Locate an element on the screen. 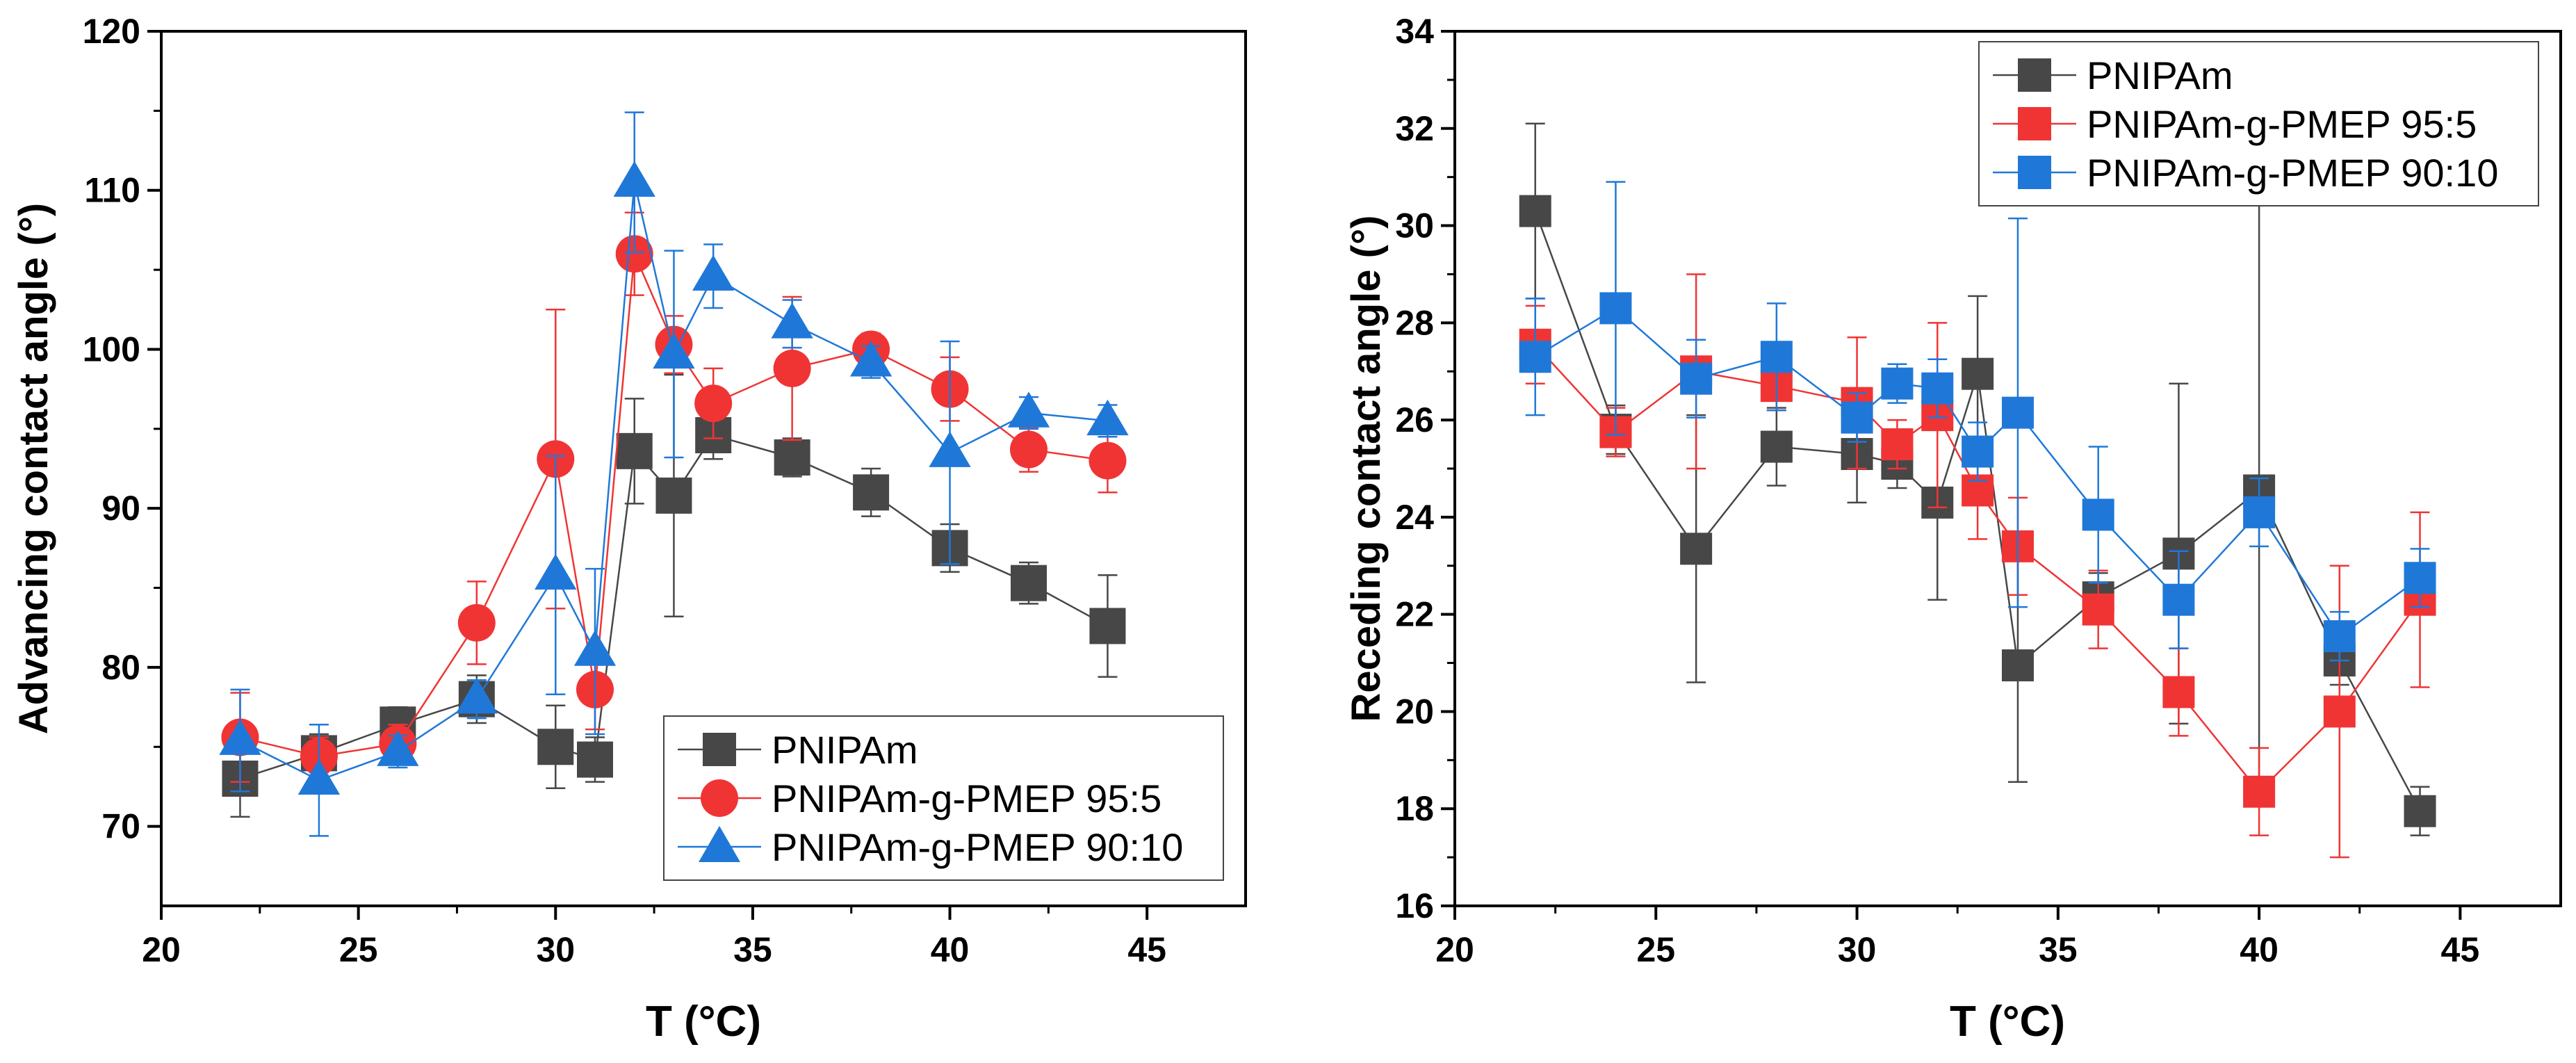 Image resolution: width=2576 pixels, height=1063 pixels. y-axis-label: Receding contact angle (°) is located at coordinates (1366, 469).